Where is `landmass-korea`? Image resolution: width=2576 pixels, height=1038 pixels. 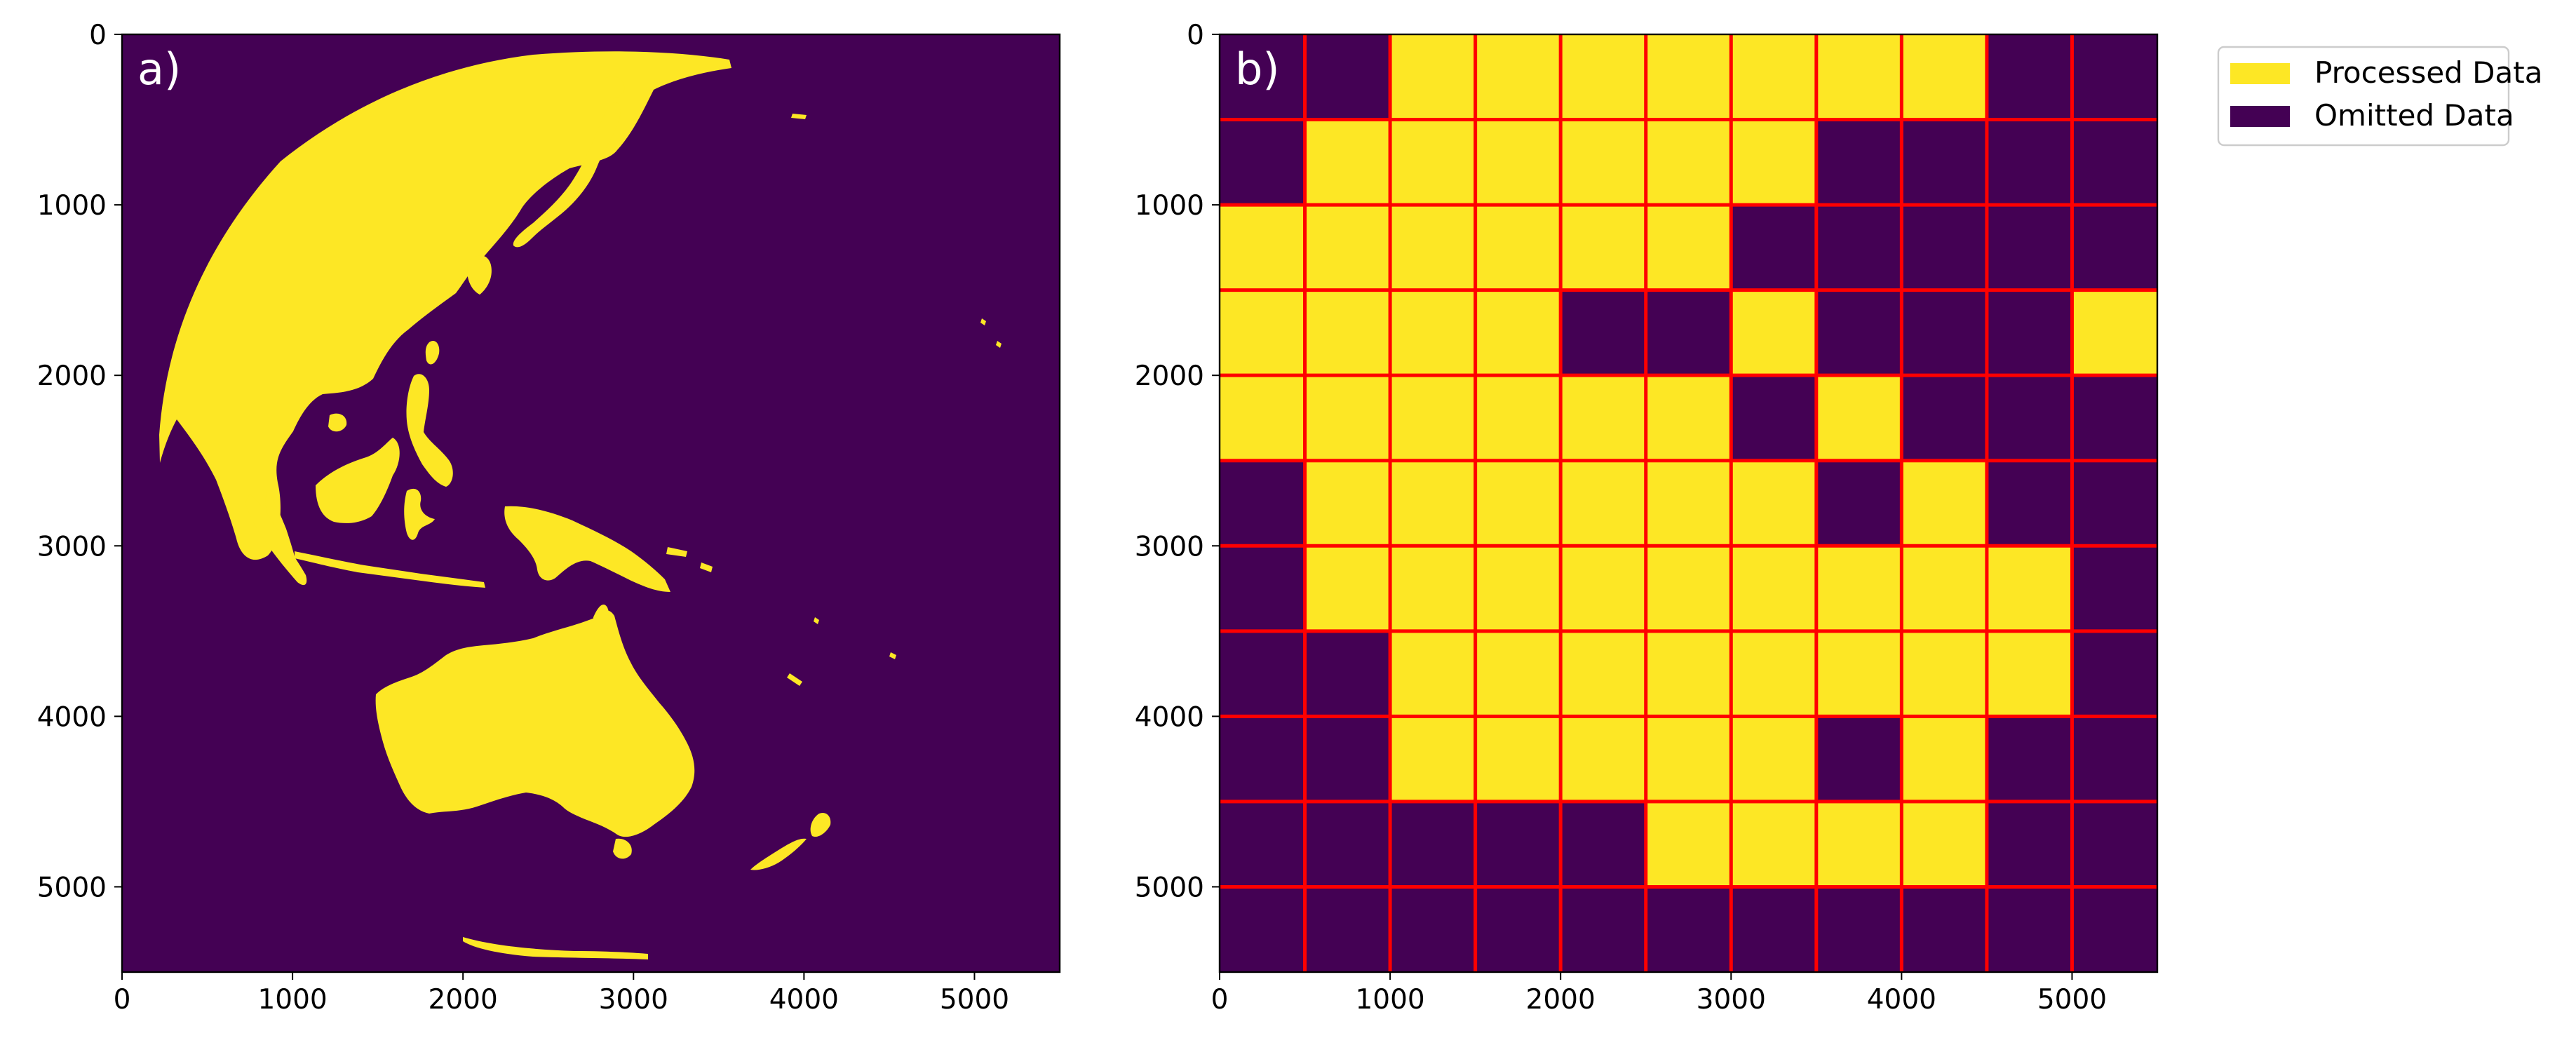 landmass-korea is located at coordinates (479, 275).